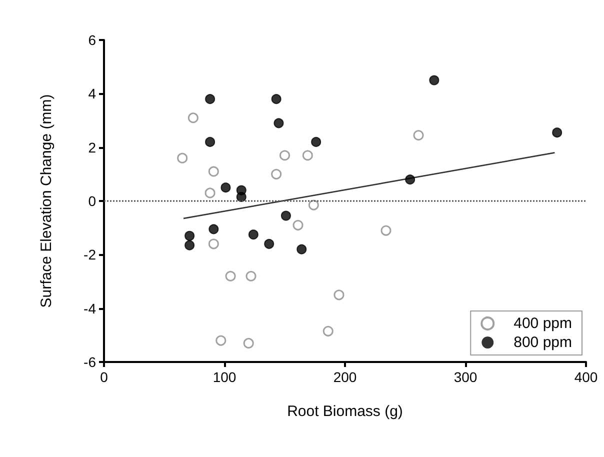  Describe the element at coordinates (224, 377) in the screenshot. I see `x-tick-label: 100` at that location.